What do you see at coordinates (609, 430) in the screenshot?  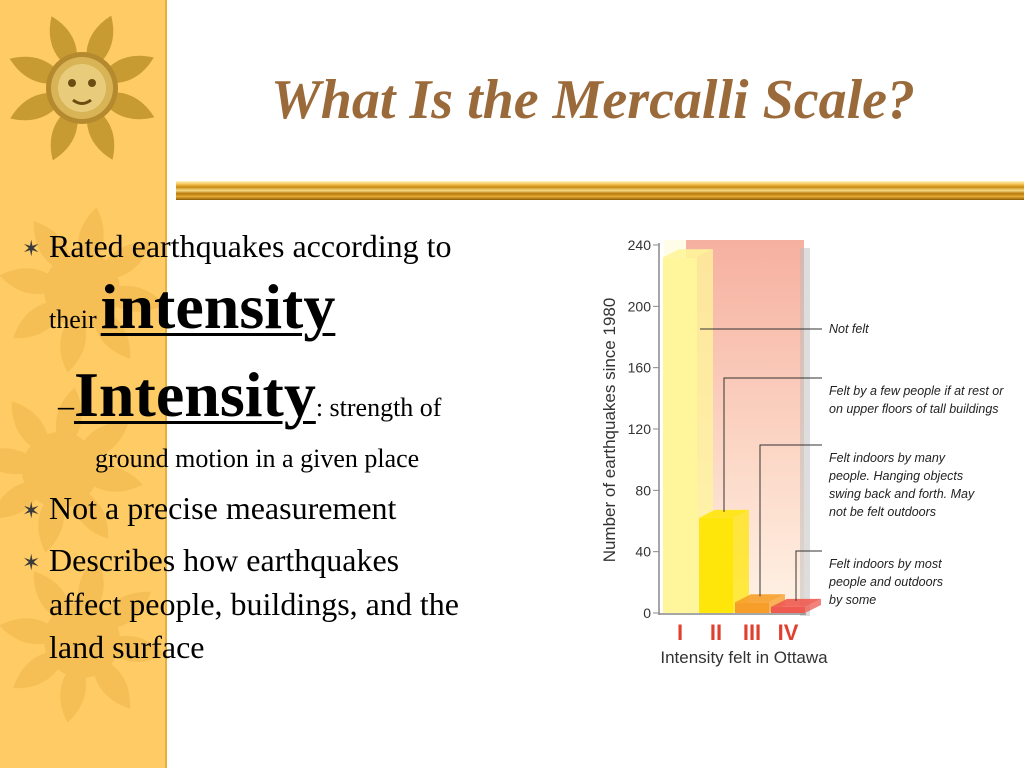 I see `y-axis-label: Number of earthquakes since 1980` at bounding box center [609, 430].